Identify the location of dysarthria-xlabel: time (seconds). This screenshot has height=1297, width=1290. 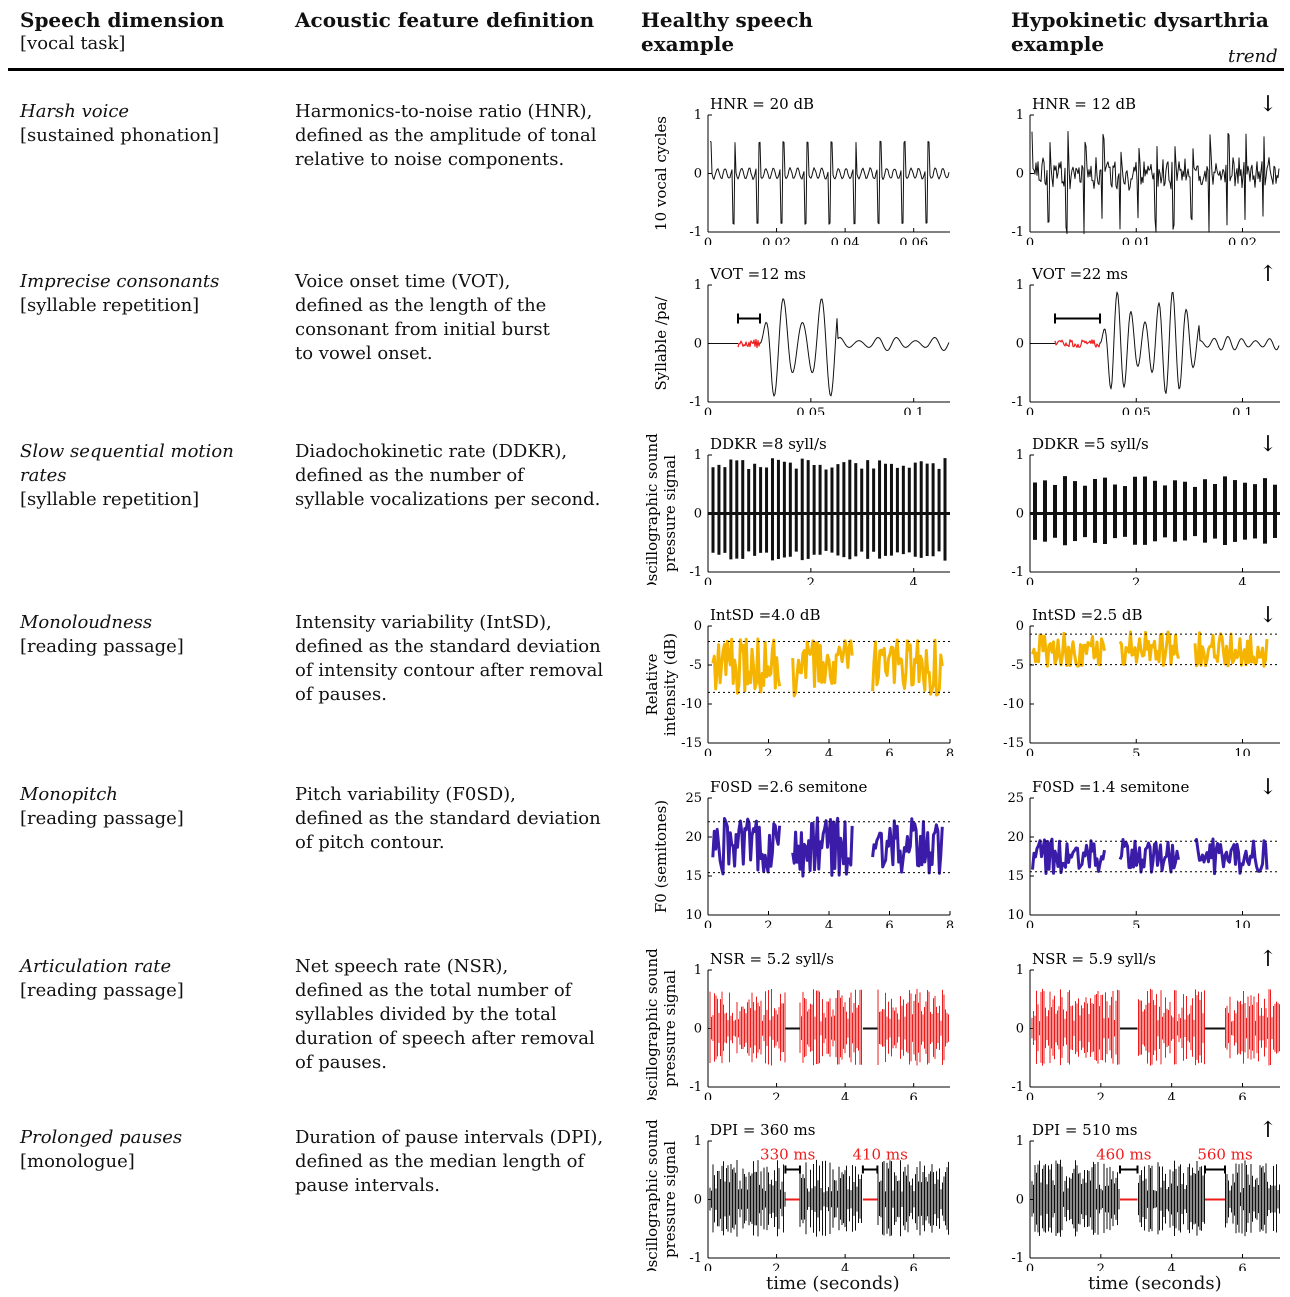
(1155, 1283).